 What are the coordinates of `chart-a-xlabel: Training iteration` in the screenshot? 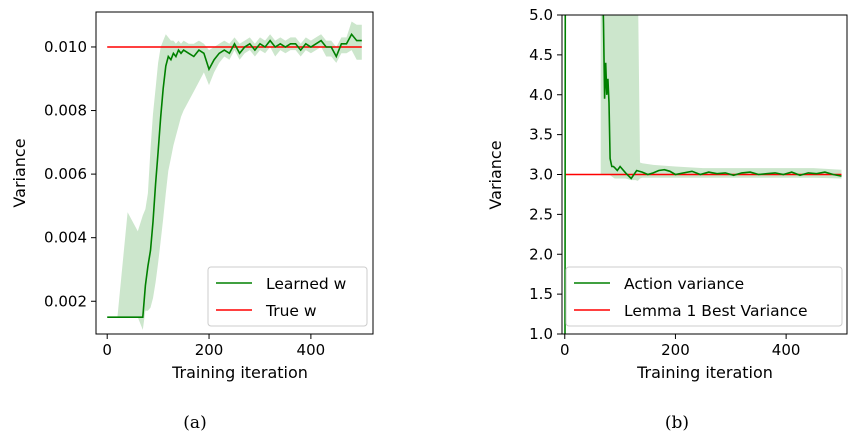 It's located at (239, 372).